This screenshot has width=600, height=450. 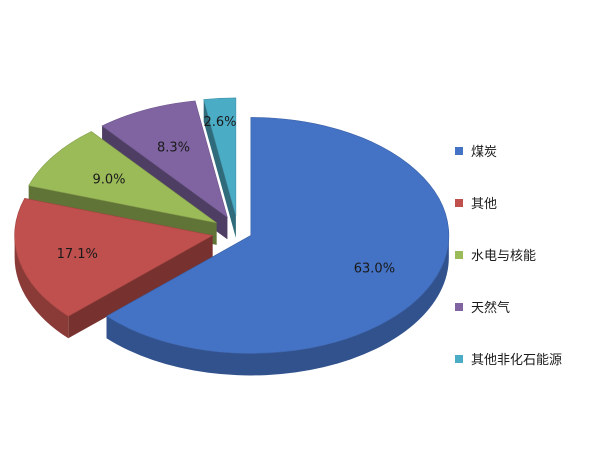 I want to click on legend-item-2: 其他, so click(x=476, y=204).